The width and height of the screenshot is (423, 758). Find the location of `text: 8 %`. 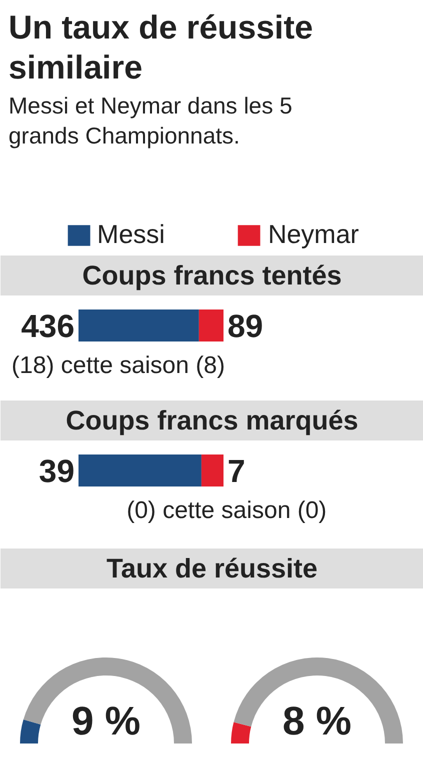

text: 8 % is located at coordinates (317, 722).